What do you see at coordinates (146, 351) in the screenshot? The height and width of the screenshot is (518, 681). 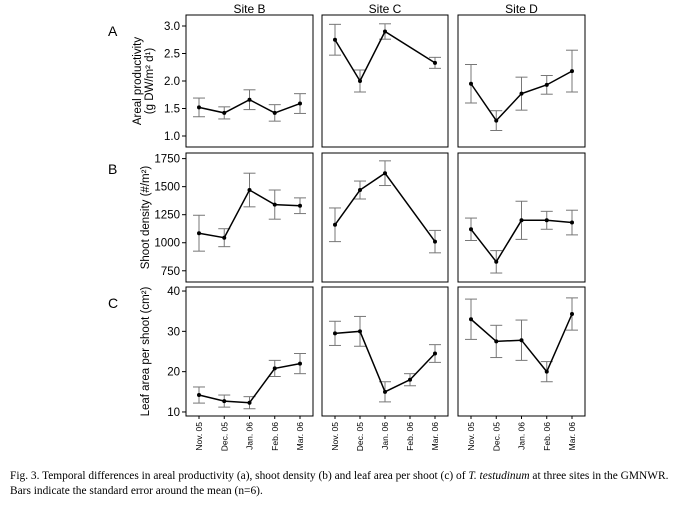 I see `y-axis-label: Leaf area per shoot (cm²)` at bounding box center [146, 351].